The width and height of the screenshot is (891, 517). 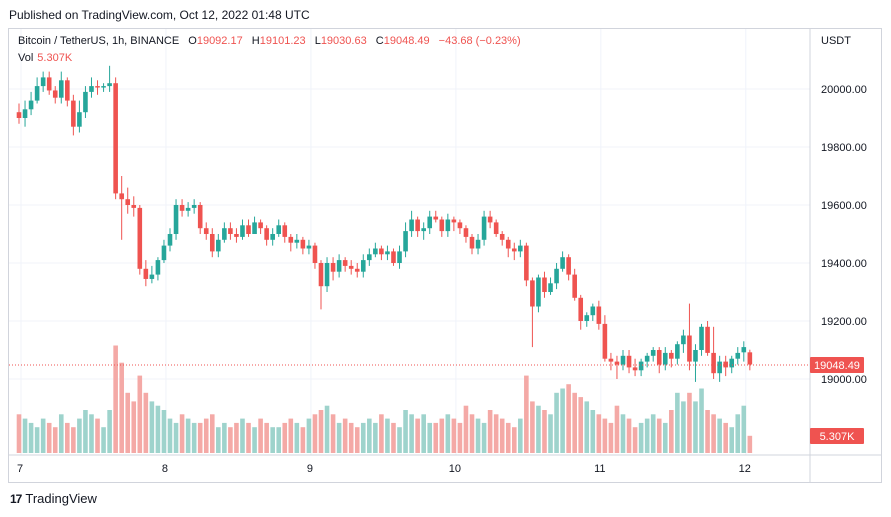 I want to click on last-volume-badge, so click(x=837, y=436).